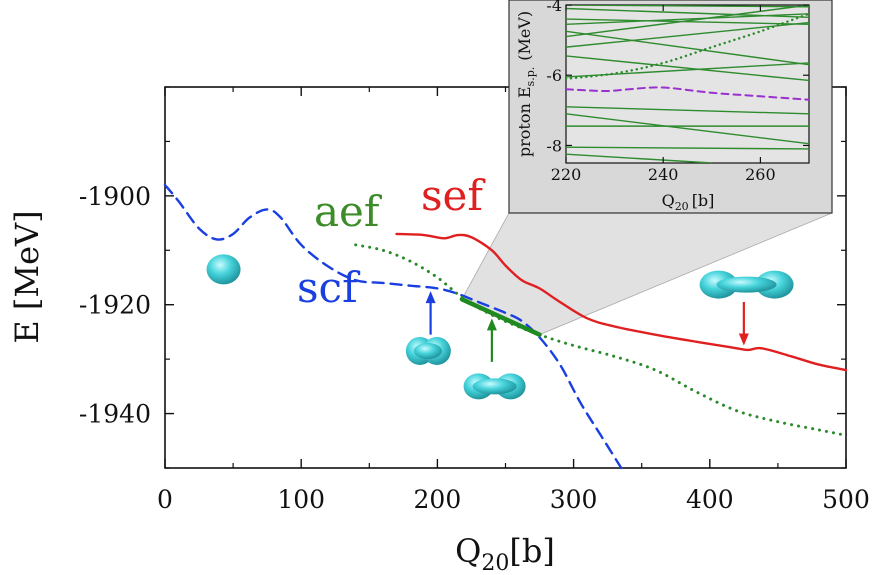  I want to click on inset-x-title-main: Q, so click(668, 200).